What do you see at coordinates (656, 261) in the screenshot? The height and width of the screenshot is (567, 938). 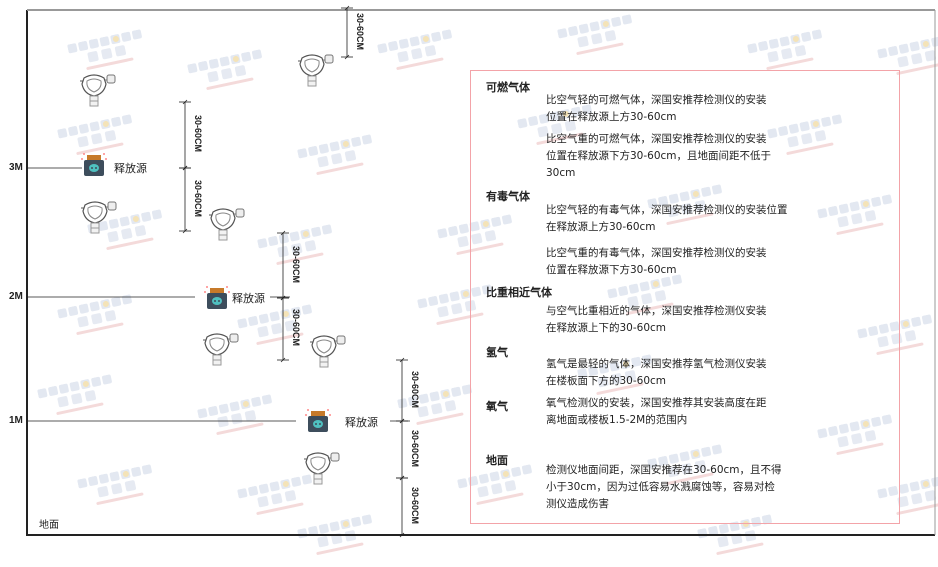 I see `text-toxic-heavy: 比空气重的有毒气体，深国安推荐检测仪的安装 位置在释放源下方30-60cm` at bounding box center [656, 261].